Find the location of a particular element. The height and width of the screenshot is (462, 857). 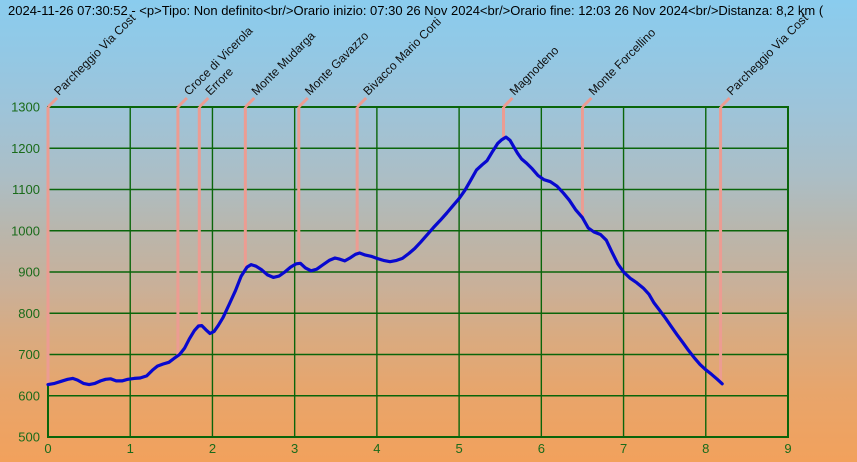

y-tick-label: 1000 is located at coordinates (25, 230).